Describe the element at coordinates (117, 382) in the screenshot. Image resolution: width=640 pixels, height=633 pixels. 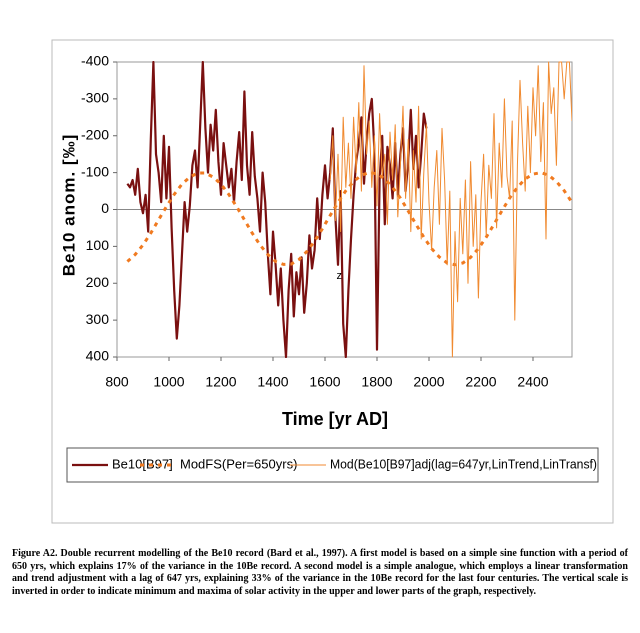
I see `x-tick-label: 800` at that location.